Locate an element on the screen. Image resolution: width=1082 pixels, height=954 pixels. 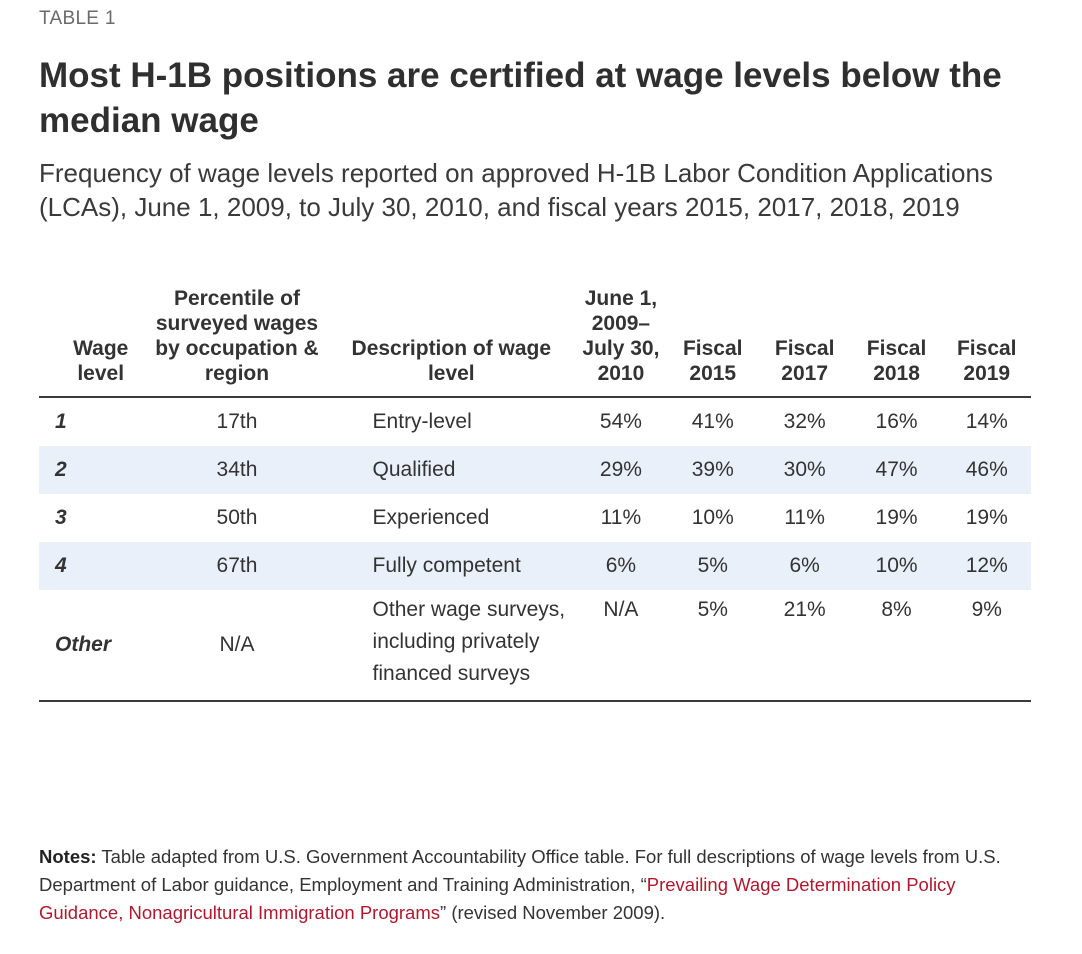
cell-description: Qualified is located at coordinates (451, 470).